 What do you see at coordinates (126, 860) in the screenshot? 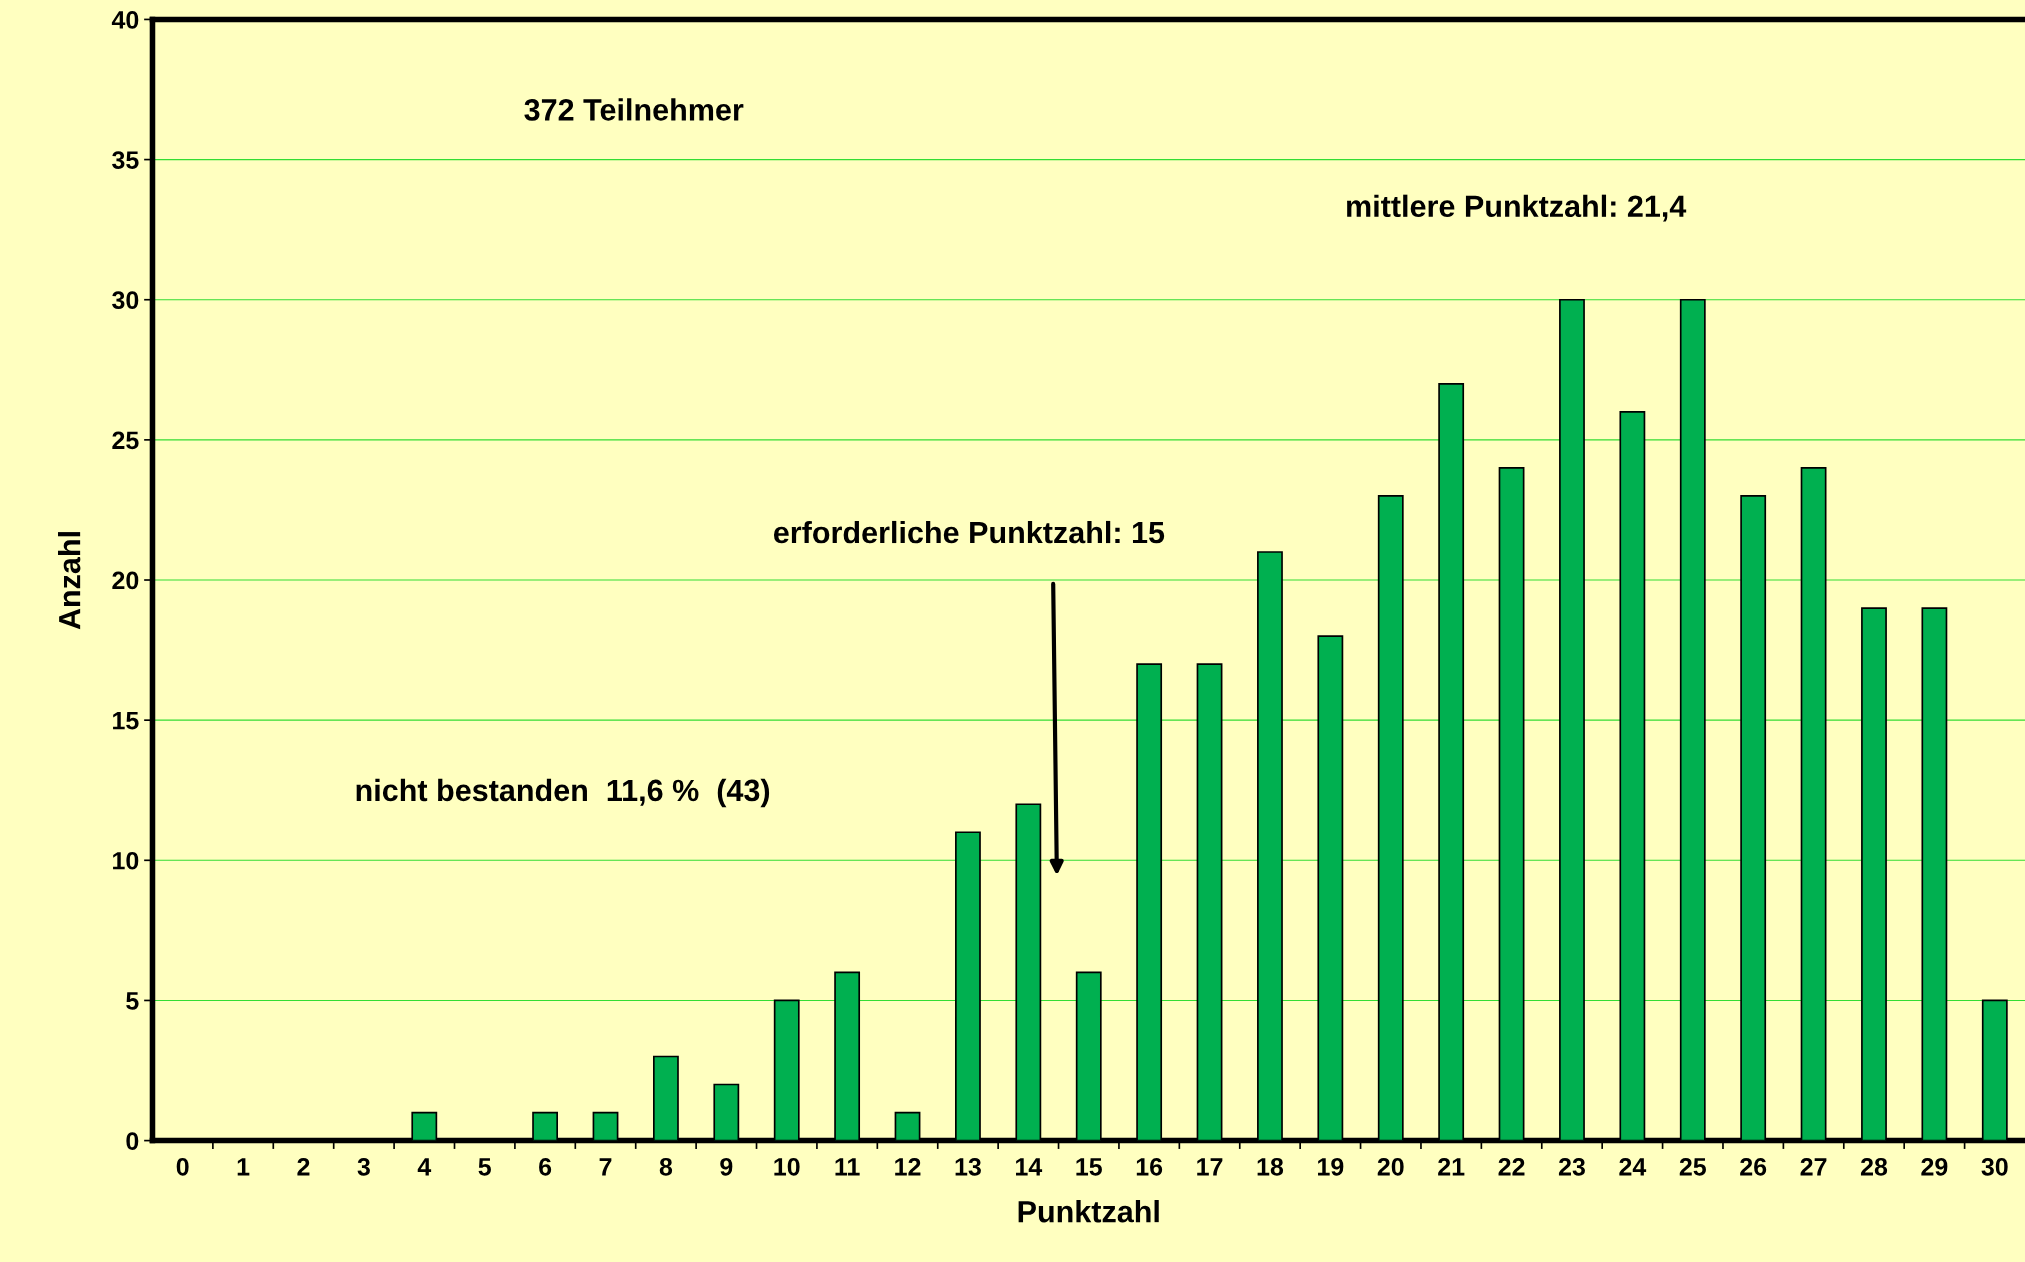
I see `y-tick-label: 10` at bounding box center [126, 860].